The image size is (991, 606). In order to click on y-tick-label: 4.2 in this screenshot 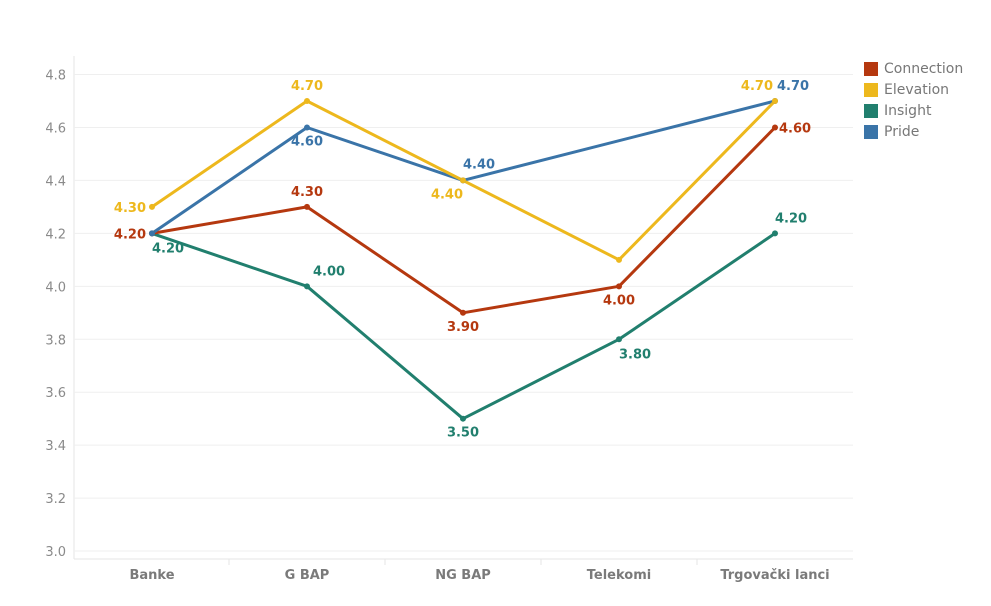, I will do `click(55, 234)`.